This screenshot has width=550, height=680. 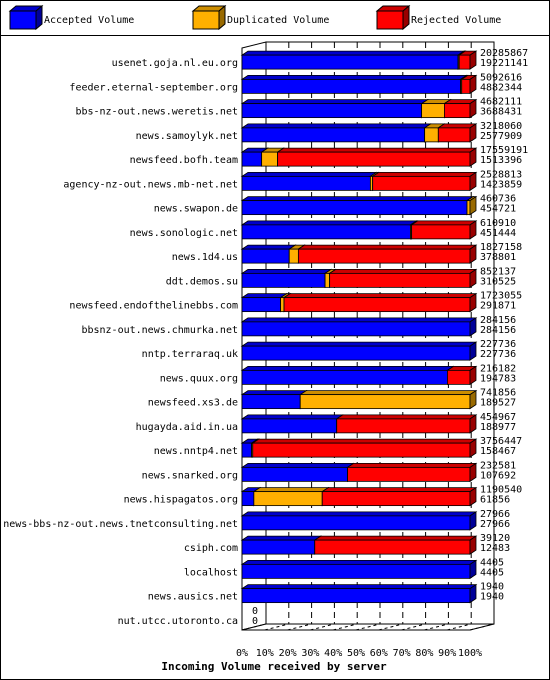 I want to click on total-volume-label: 0, so click(x=255, y=611).